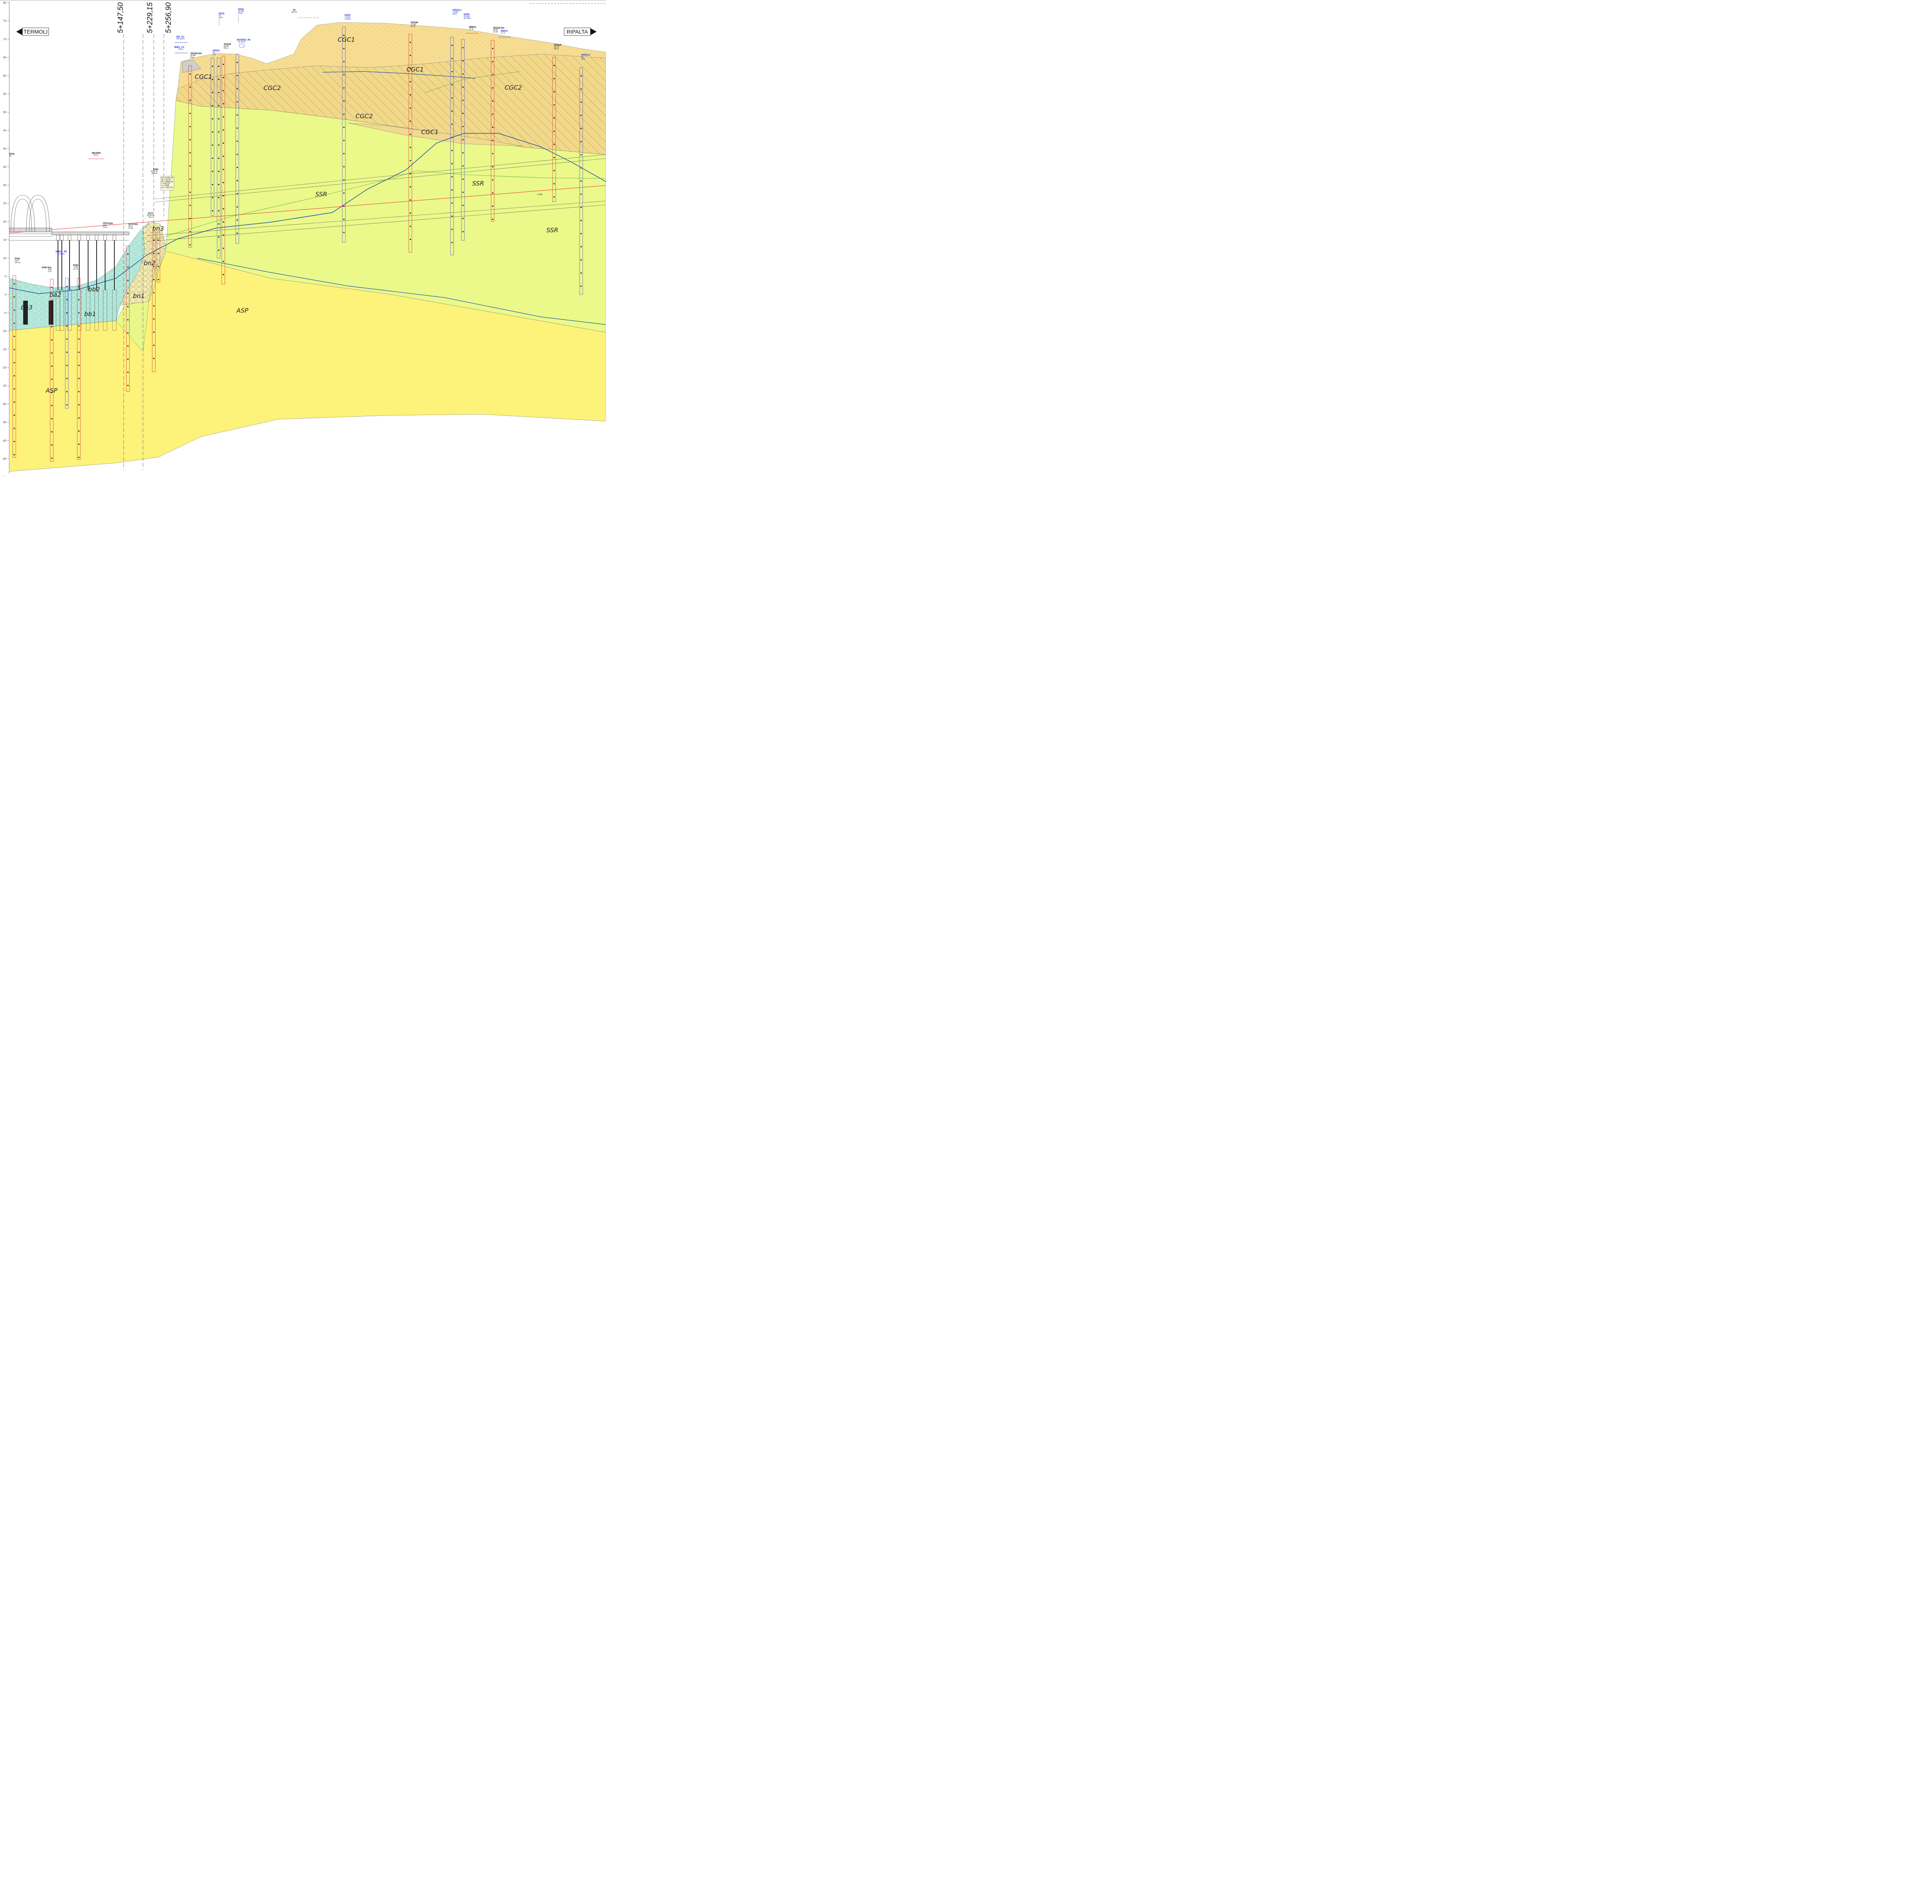  I want to click on bh-sub: 12 dx, so click(496, 32).